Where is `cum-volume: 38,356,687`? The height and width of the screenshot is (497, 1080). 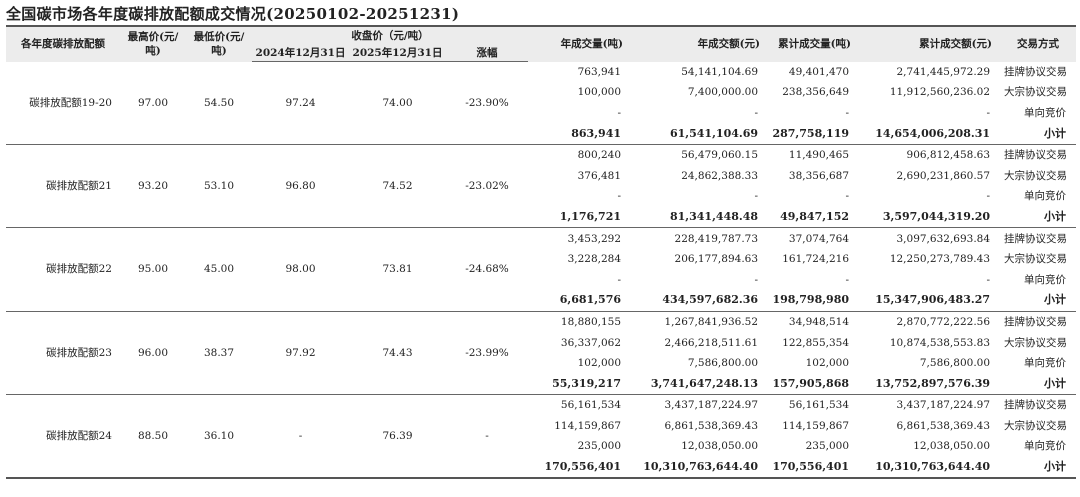 cum-volume: 38,356,687 is located at coordinates (819, 175).